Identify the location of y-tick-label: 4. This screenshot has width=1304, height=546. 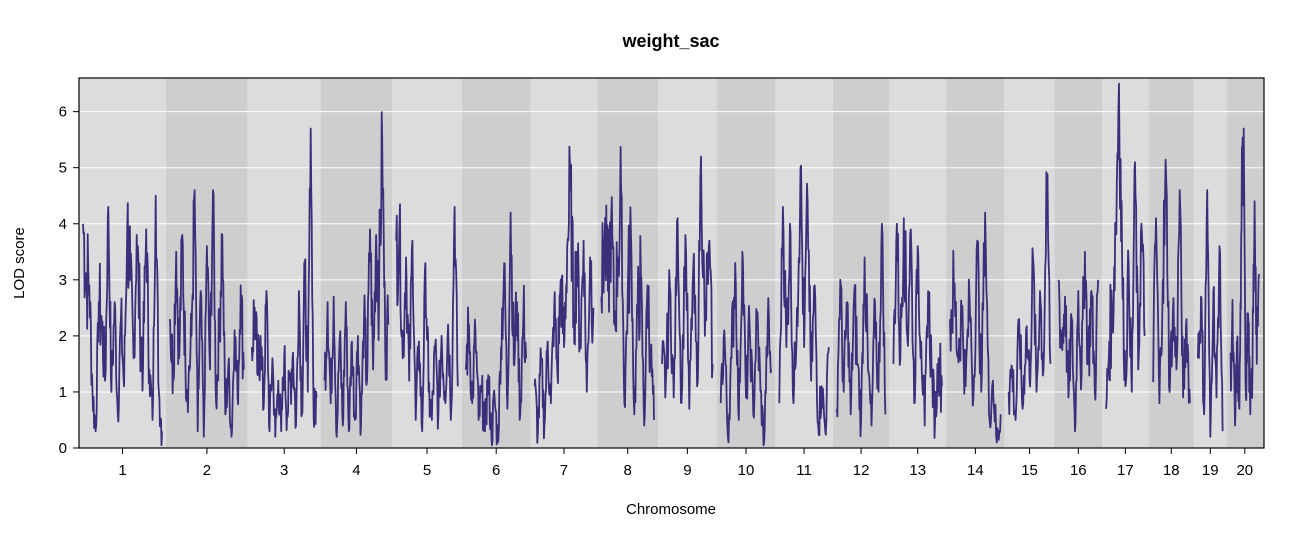
(63, 224).